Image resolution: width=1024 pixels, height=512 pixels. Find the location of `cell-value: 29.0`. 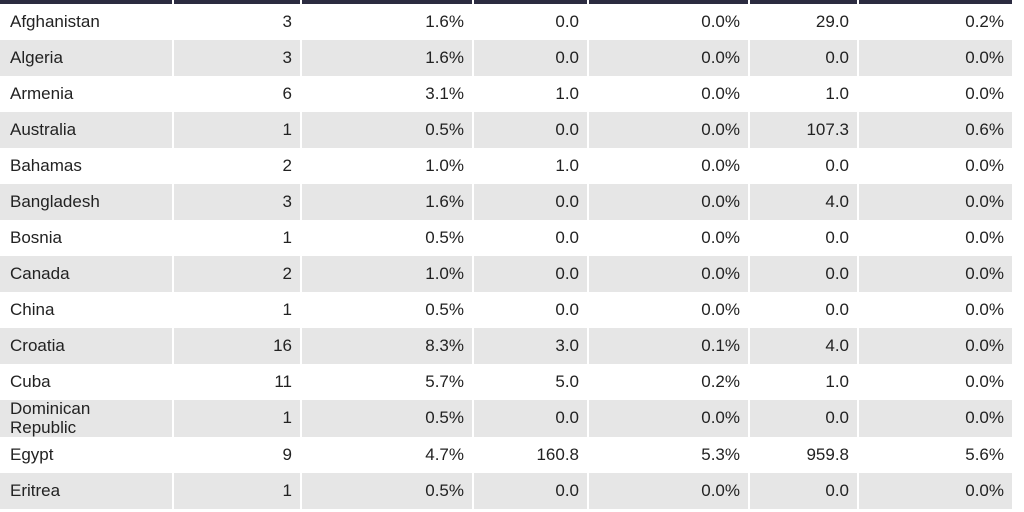

cell-value: 29.0 is located at coordinates (832, 21).